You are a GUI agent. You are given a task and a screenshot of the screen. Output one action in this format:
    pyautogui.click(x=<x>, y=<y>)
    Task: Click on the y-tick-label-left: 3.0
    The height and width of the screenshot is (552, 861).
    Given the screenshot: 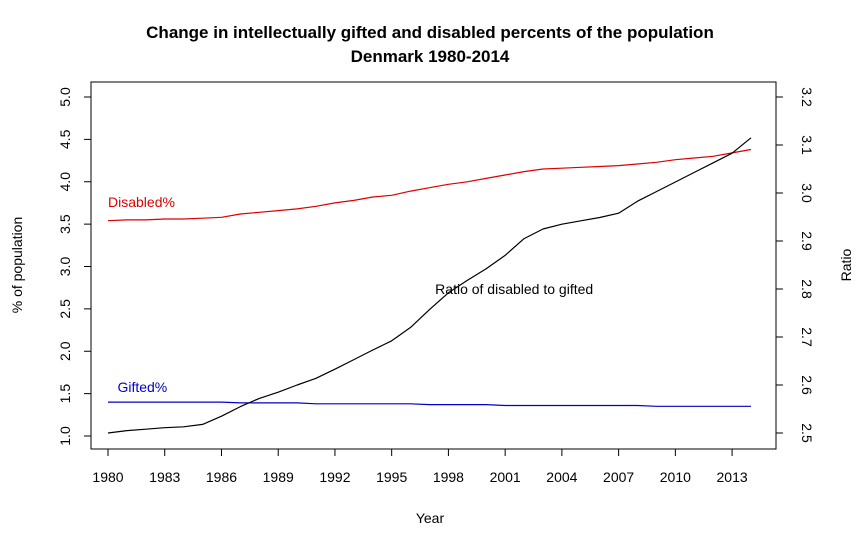 What is the action you would take?
    pyautogui.click(x=65, y=267)
    